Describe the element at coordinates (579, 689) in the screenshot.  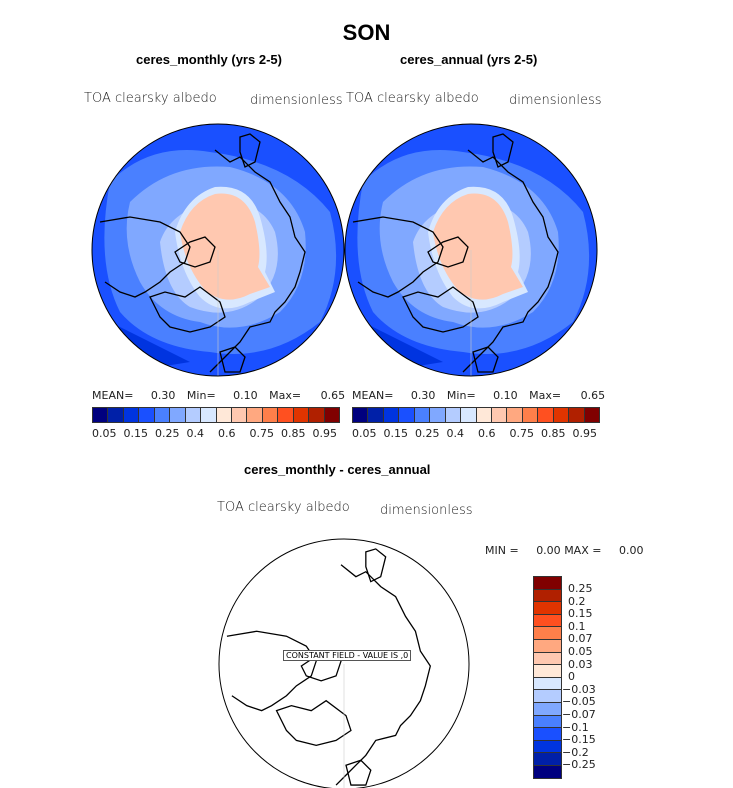
I see `colorbar-tick-label: −0.03` at that location.